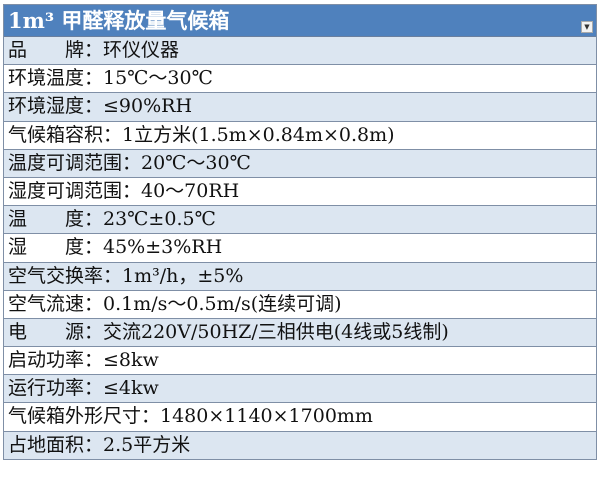 The image size is (600, 492). I want to click on table-row: 品 牌：环仪仪器, so click(300, 51).